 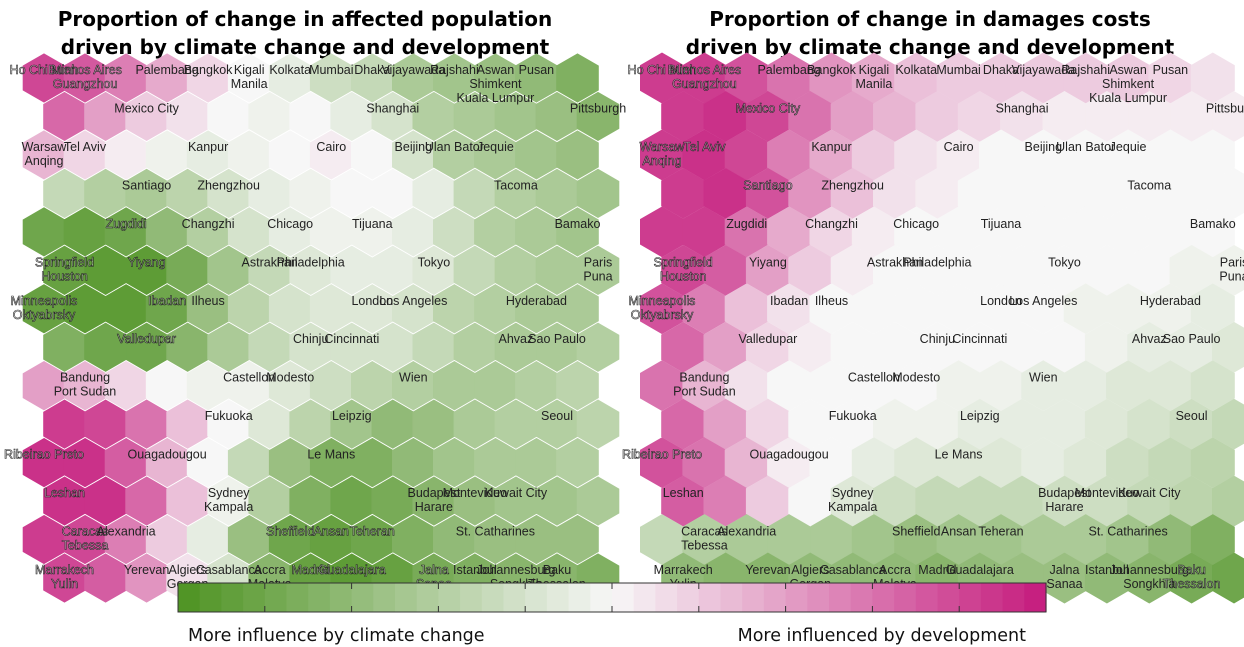 What do you see at coordinates (352, 416) in the screenshot?
I see `city-label: Leipzig` at bounding box center [352, 416].